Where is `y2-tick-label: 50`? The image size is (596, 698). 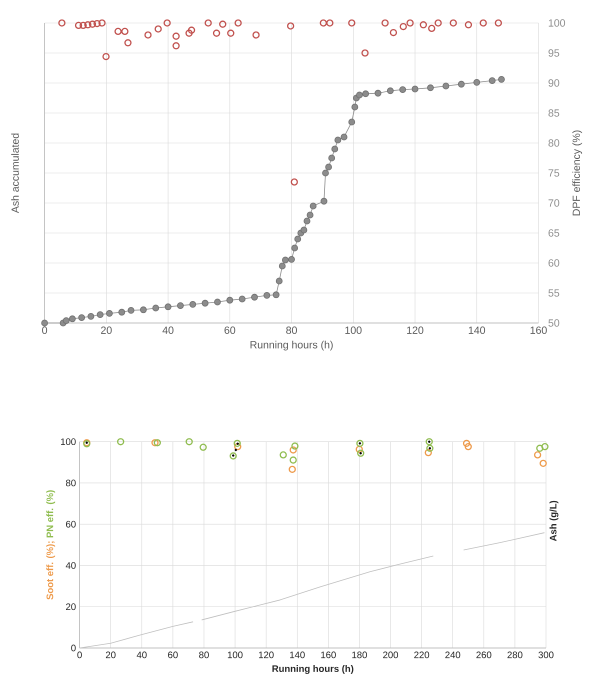 y2-tick-label: 50 is located at coordinates (554, 323).